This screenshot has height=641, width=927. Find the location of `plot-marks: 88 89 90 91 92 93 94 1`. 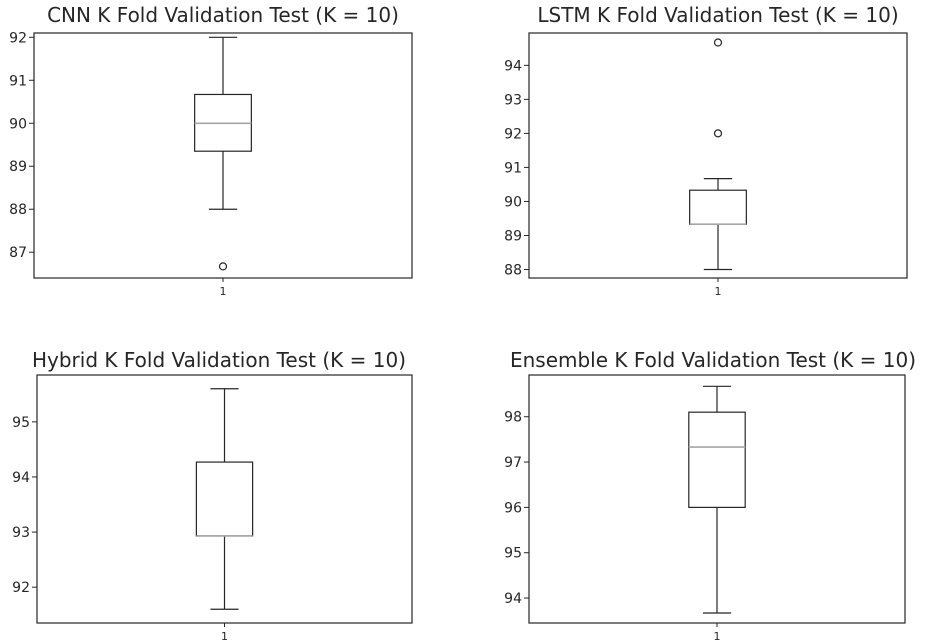

plot-marks: 88 89 90 91 92 93 94 1 is located at coordinates (625, 168).